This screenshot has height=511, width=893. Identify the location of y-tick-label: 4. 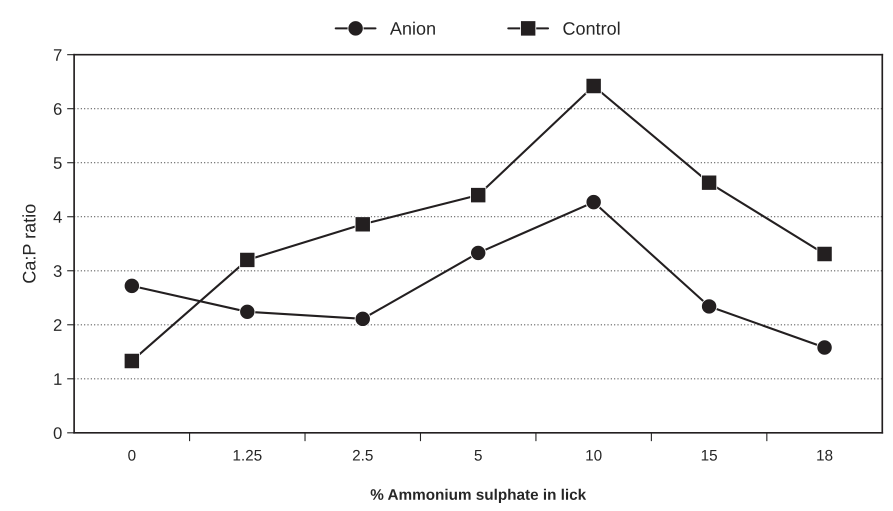
(57, 217).